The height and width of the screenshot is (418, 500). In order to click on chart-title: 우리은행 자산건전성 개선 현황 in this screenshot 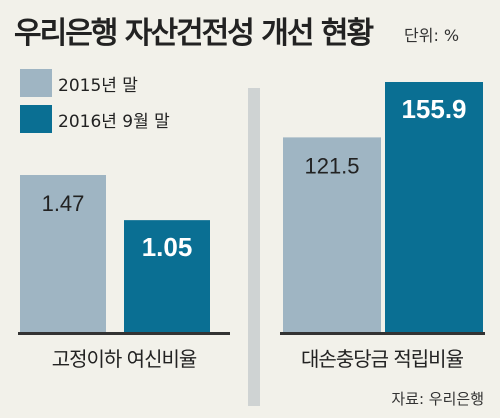, I will do `click(194, 33)`.